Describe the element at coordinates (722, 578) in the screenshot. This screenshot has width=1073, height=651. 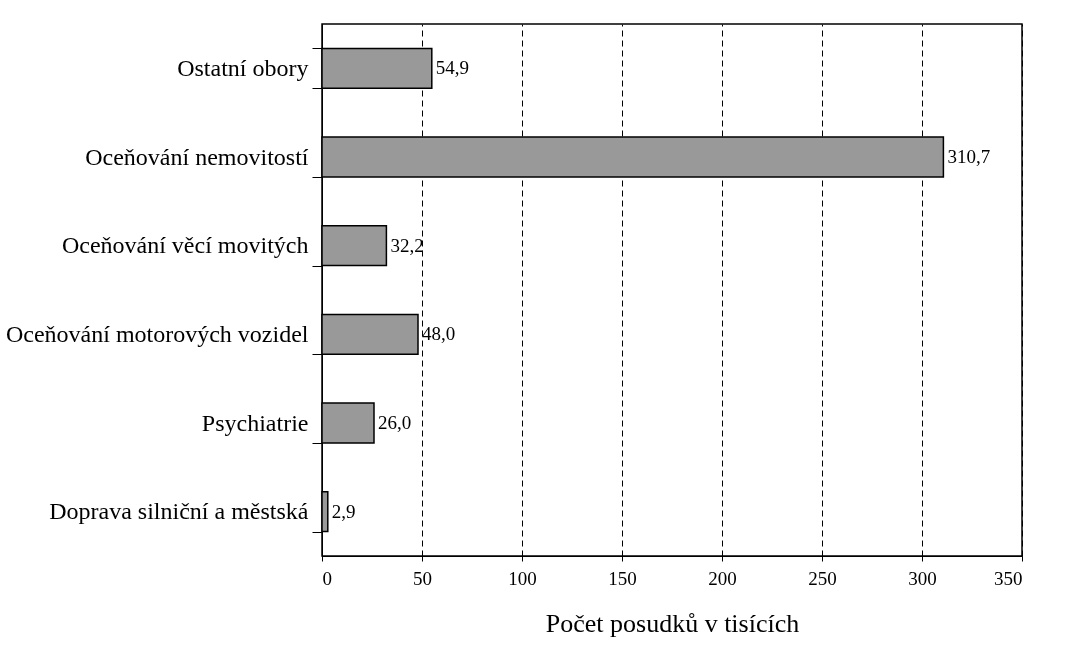
I see `x-tick-label: 200` at that location.